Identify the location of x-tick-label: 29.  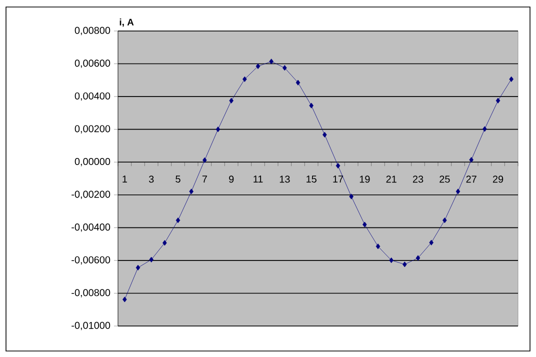
(498, 179).